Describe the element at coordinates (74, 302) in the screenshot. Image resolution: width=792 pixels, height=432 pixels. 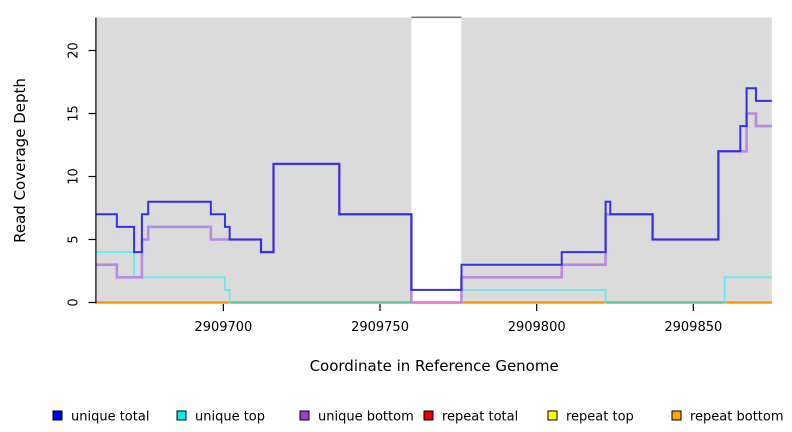
I see `y-tick-label: 0` at that location.